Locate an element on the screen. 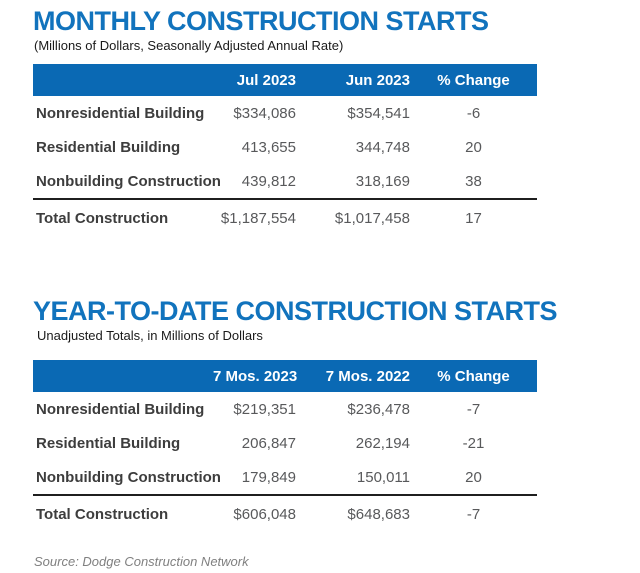 This screenshot has width=640, height=573. table-row-residential: Residential Building 206,847 262,194 -21 is located at coordinates (285, 443).